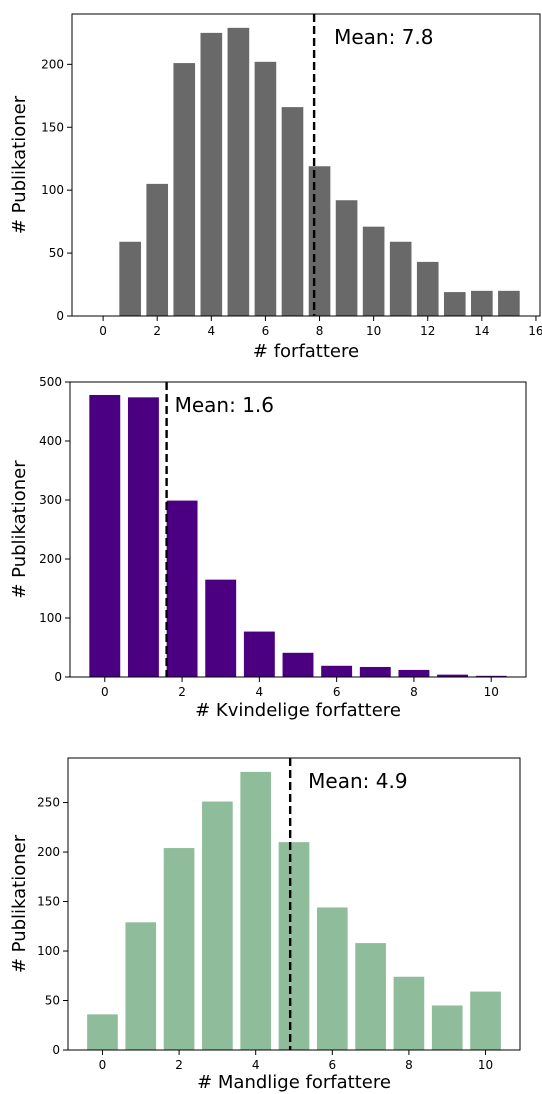  Describe the element at coordinates (294, 1082) in the screenshot. I see `x-axis-label: # Mandlige forfattere` at that location.